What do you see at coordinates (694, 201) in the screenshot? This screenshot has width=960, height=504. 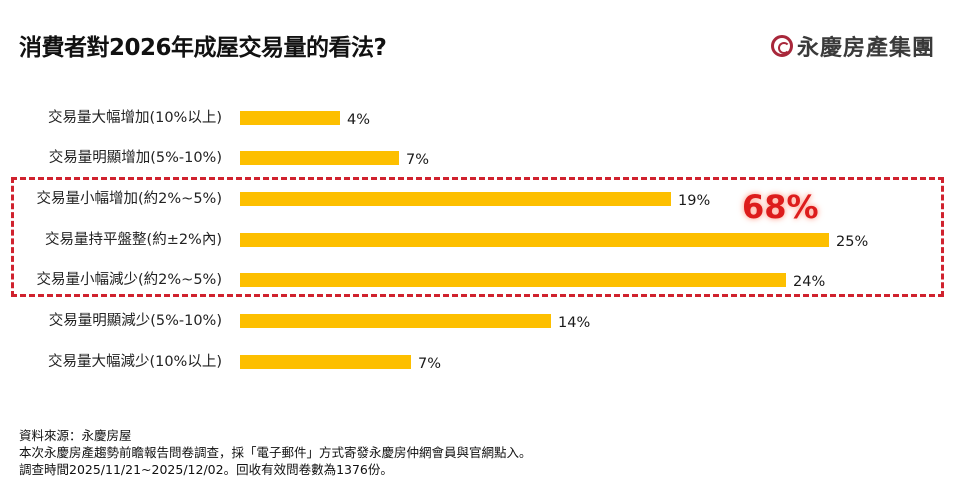 I see `value-label: 19%` at bounding box center [694, 201].